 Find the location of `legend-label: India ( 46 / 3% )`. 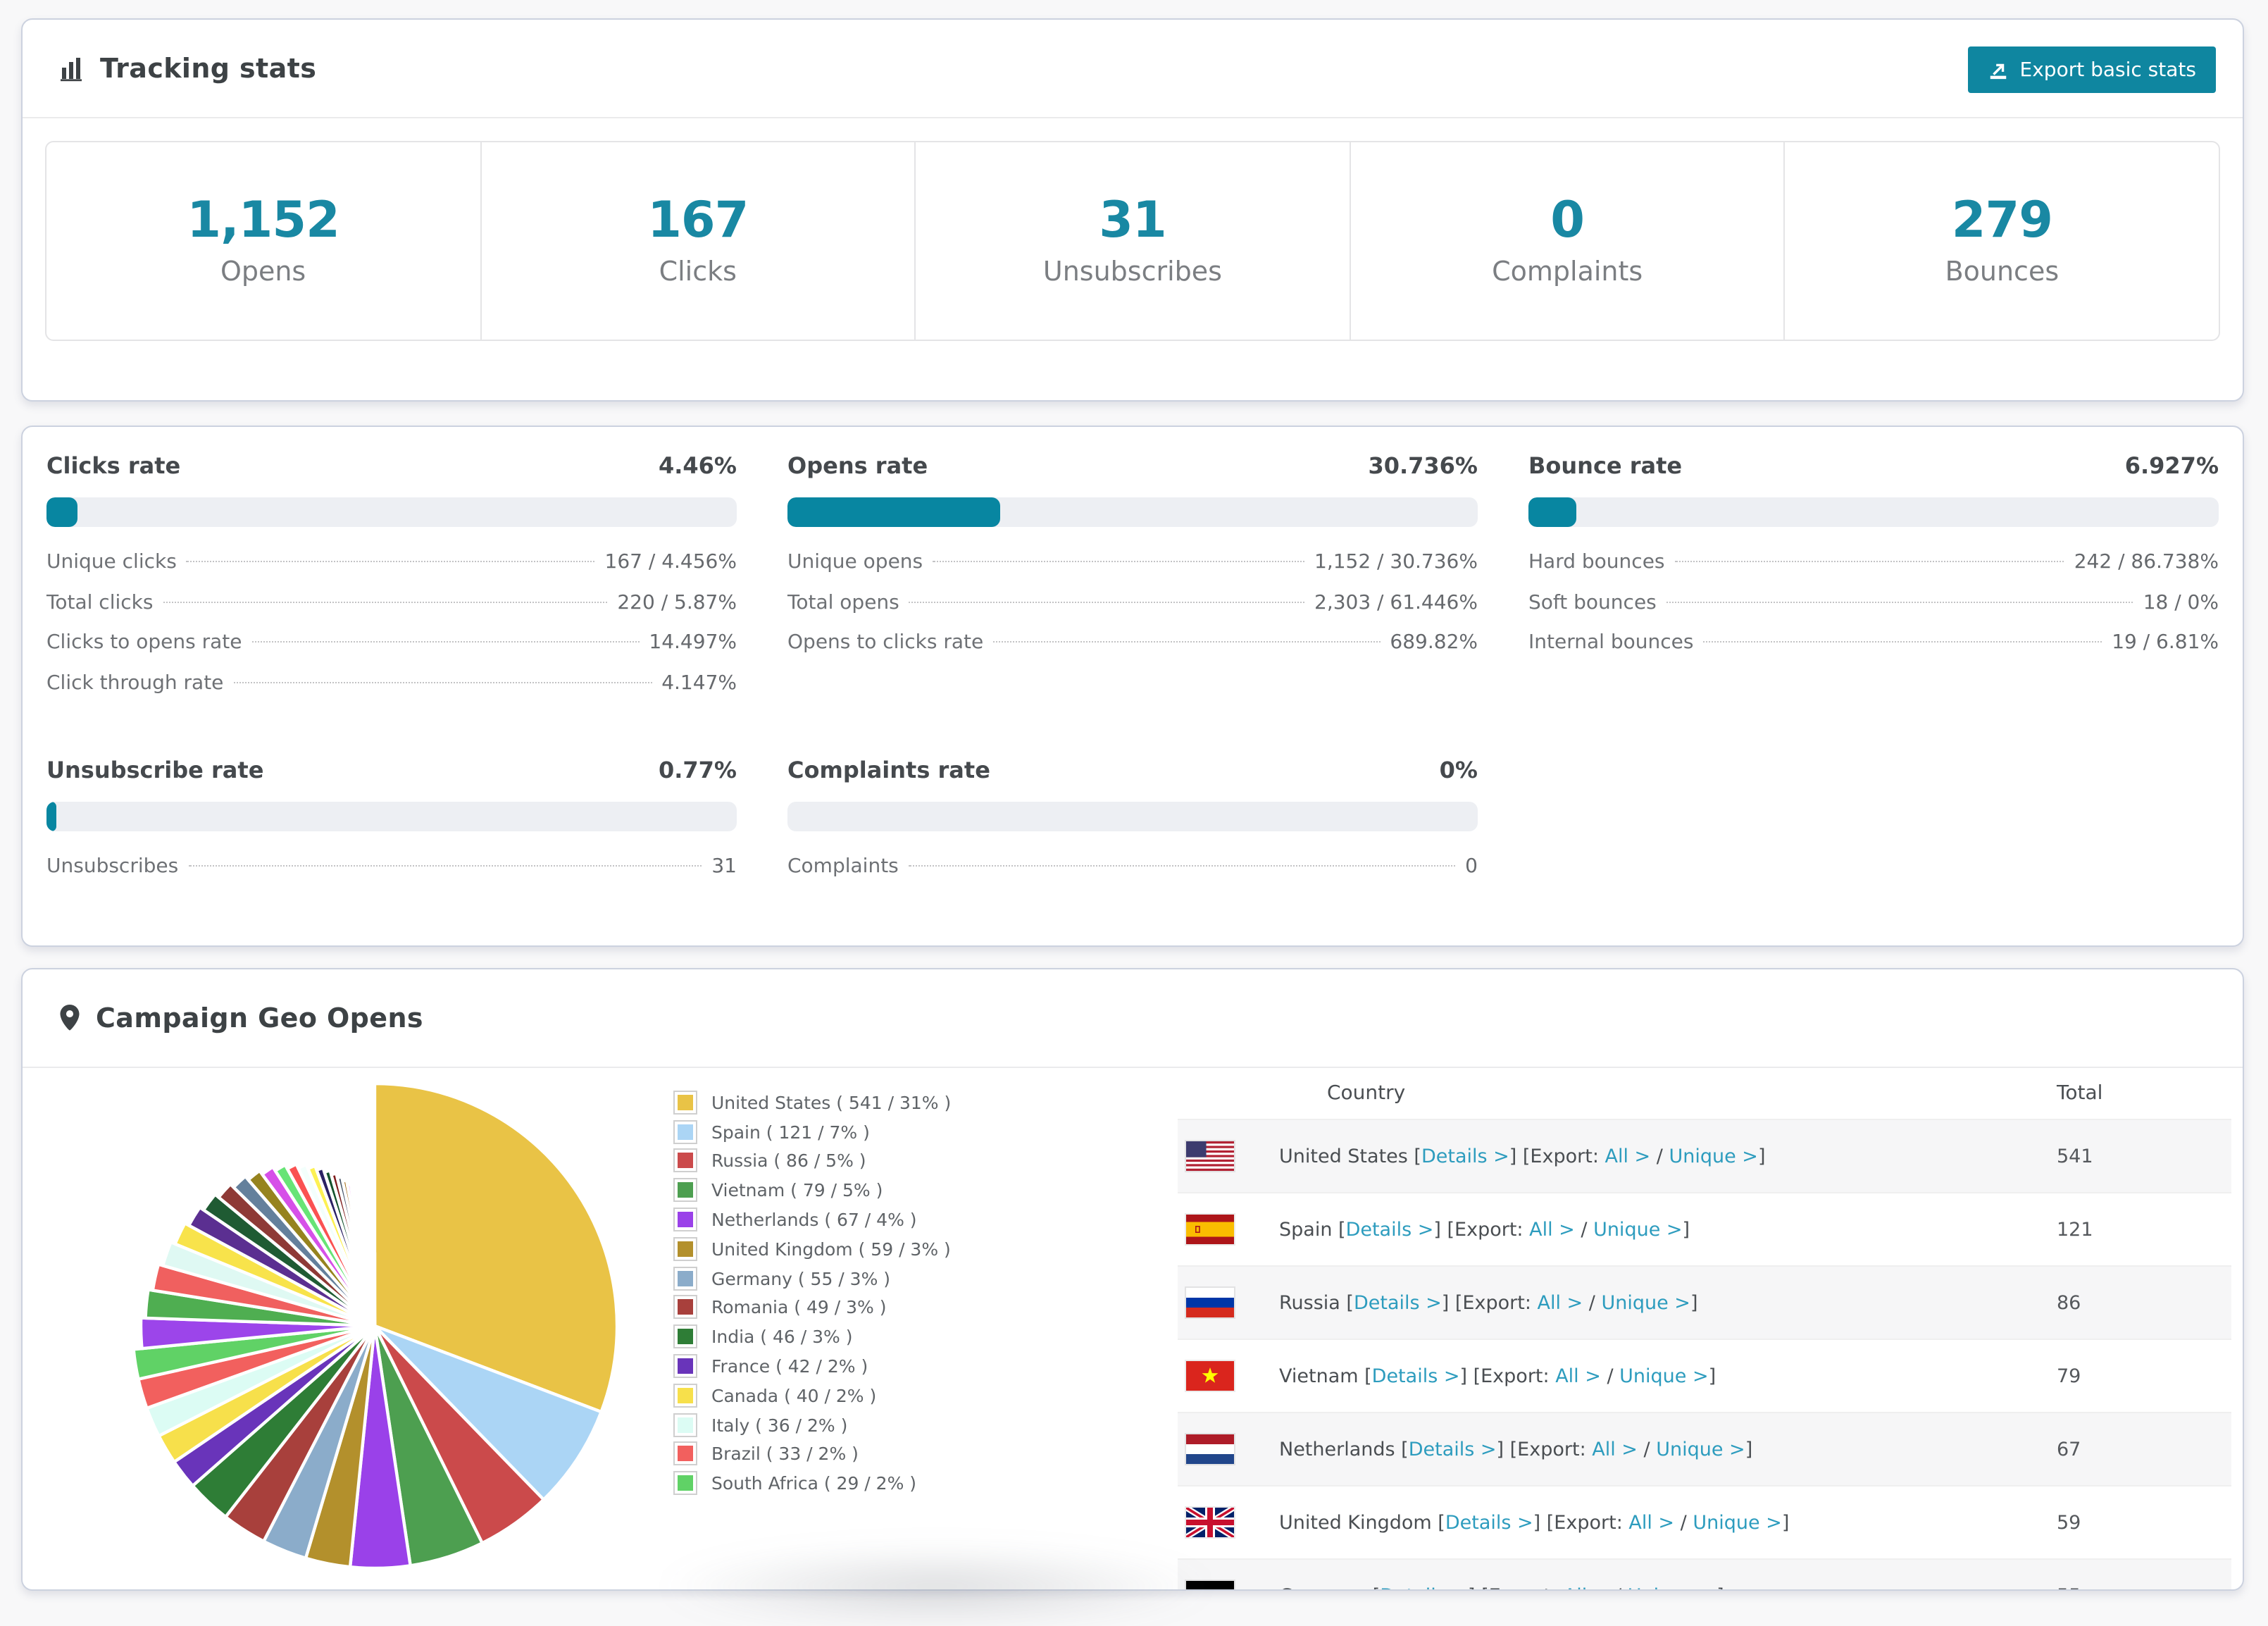

legend-label: India ( 46 / 3% ) is located at coordinates (782, 1338).